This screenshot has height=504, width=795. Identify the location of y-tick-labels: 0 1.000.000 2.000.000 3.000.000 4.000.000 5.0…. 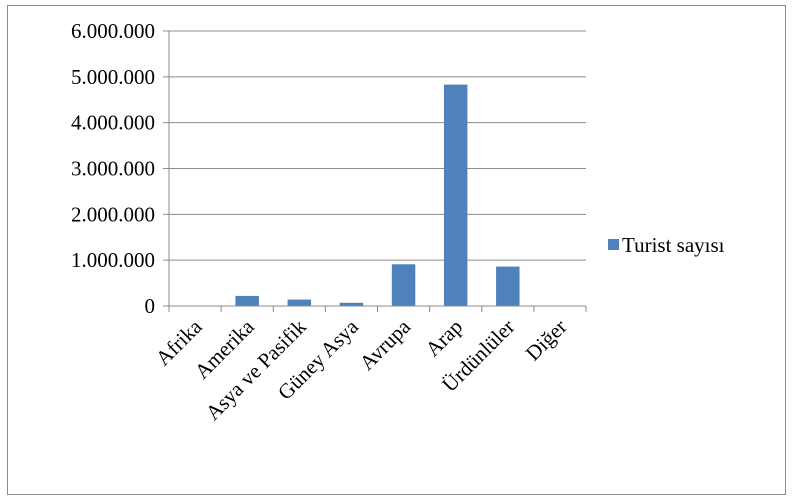
(113, 168).